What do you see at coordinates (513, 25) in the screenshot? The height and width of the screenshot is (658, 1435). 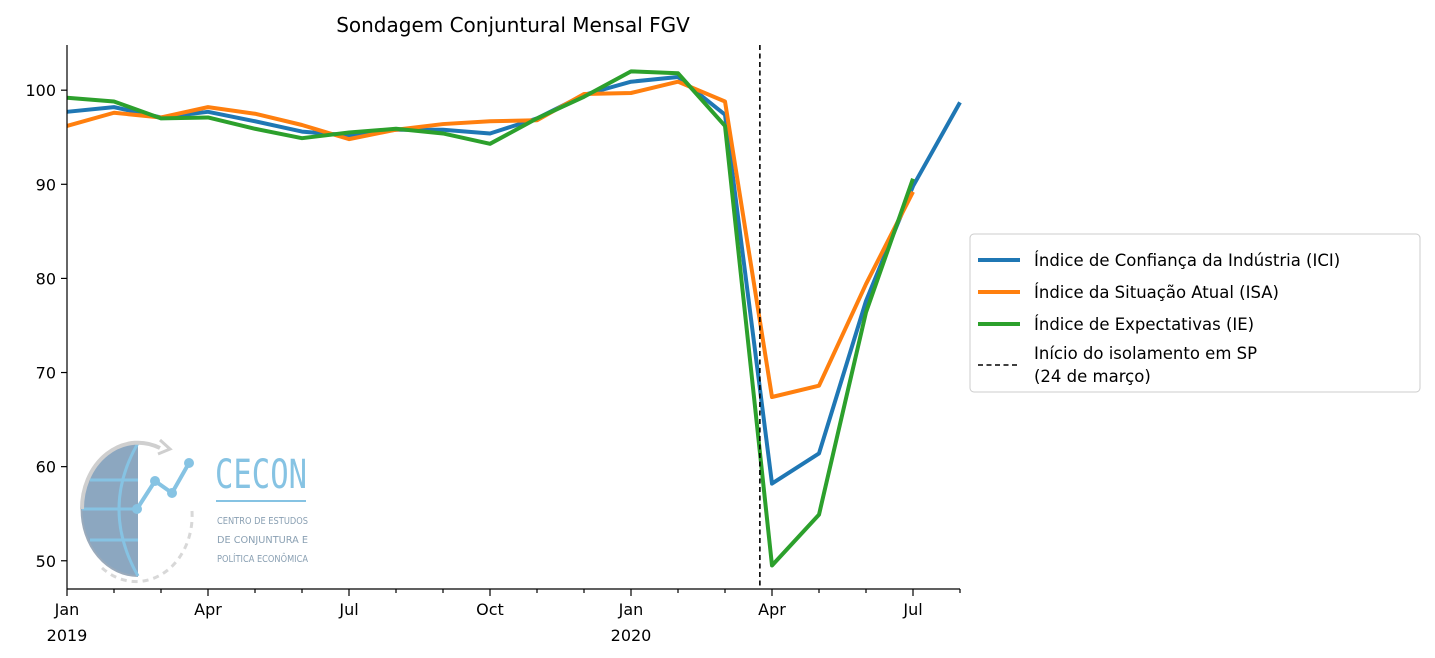 I see `chart-title: Sondagem Conjuntural Mensal FGV` at bounding box center [513, 25].